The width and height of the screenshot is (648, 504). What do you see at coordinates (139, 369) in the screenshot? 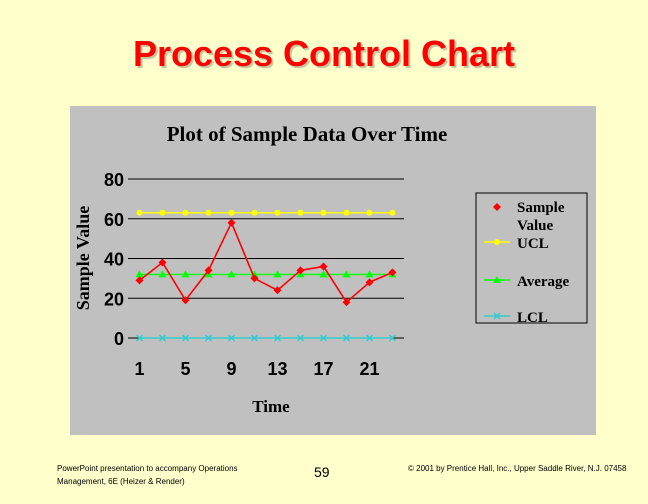
I see `x-tick-label: 1` at bounding box center [139, 369].